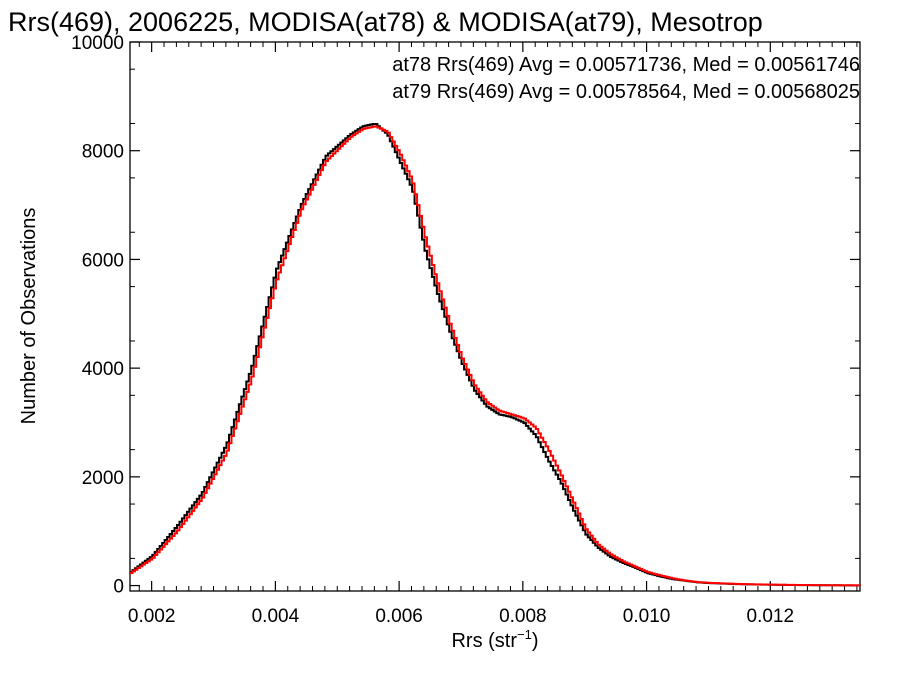 The height and width of the screenshot is (675, 900). I want to click on x-tick-label: 0.008, so click(523, 616).